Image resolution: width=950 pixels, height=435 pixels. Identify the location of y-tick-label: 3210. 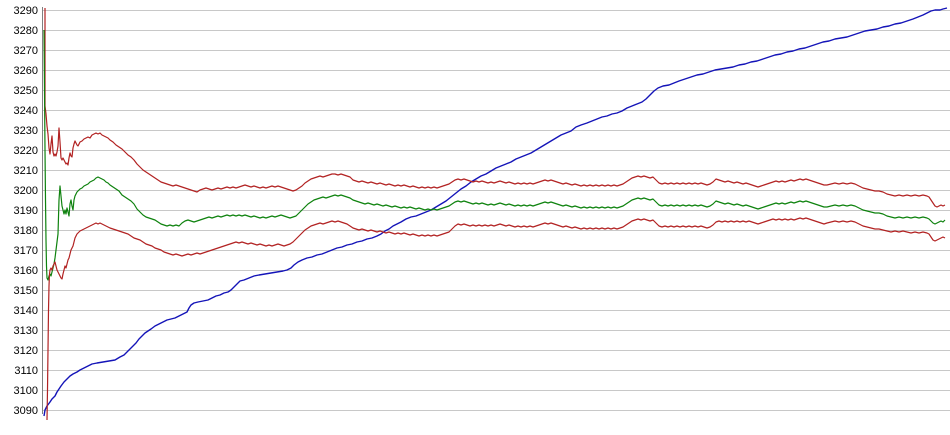
(26, 171).